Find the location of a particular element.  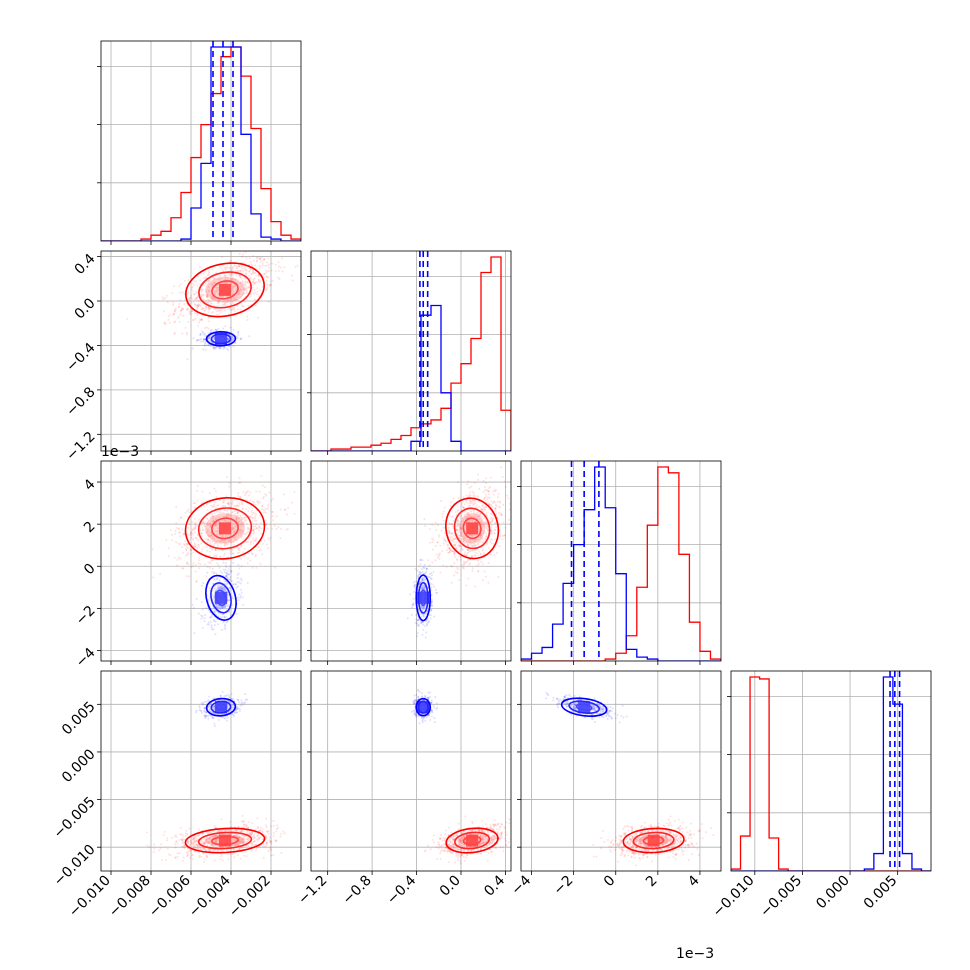

x-offset-label: 1e−3 is located at coordinates (695, 954).